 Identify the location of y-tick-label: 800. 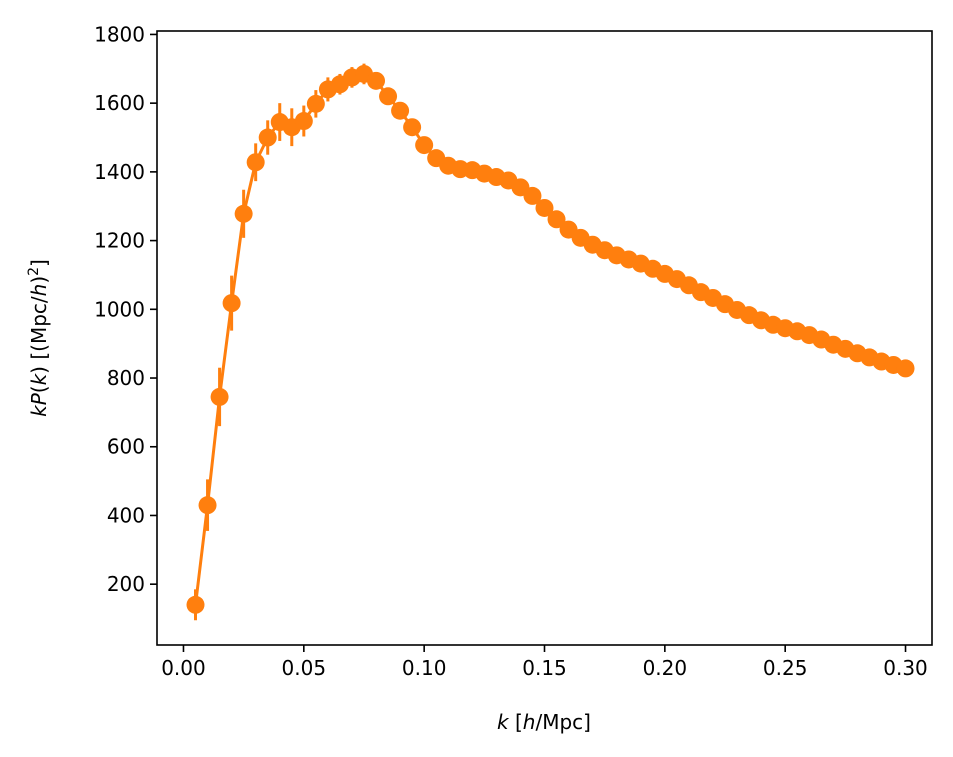
(126, 378).